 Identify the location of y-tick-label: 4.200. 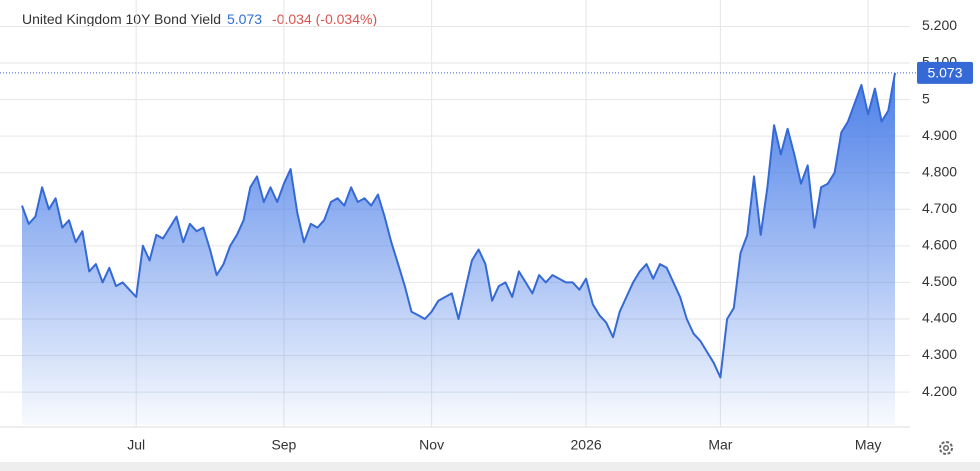
(939, 391).